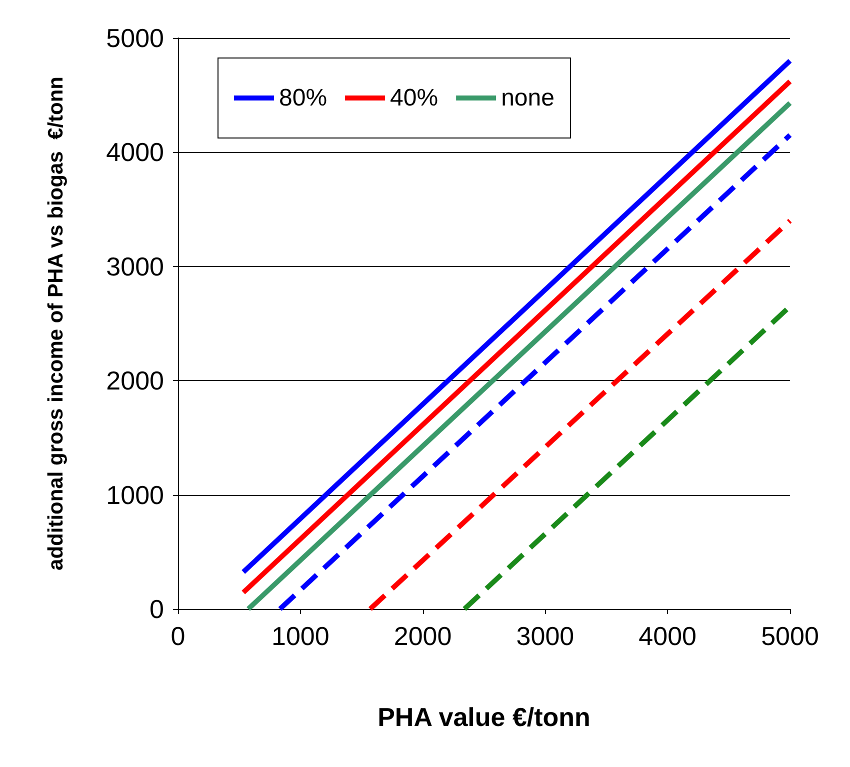  What do you see at coordinates (303, 98) in the screenshot?
I see `legend-label: 80%` at bounding box center [303, 98].